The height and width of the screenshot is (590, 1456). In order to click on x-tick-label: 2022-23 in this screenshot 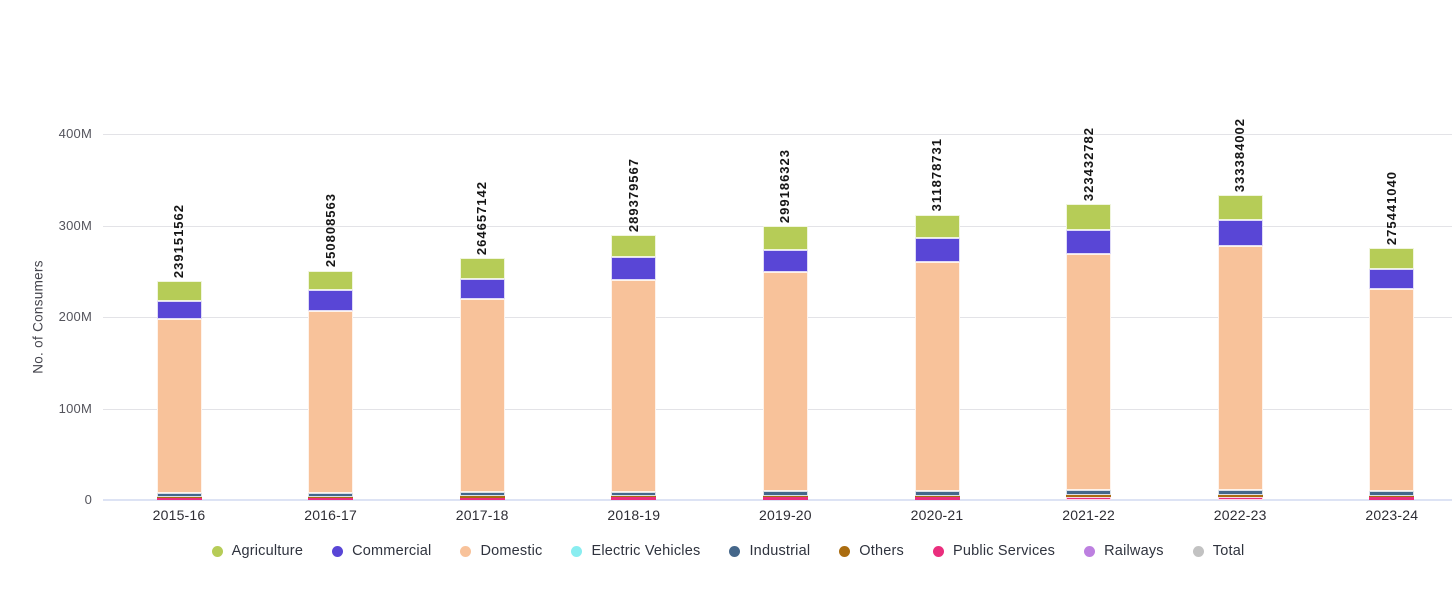, I will do `click(1240, 515)`.